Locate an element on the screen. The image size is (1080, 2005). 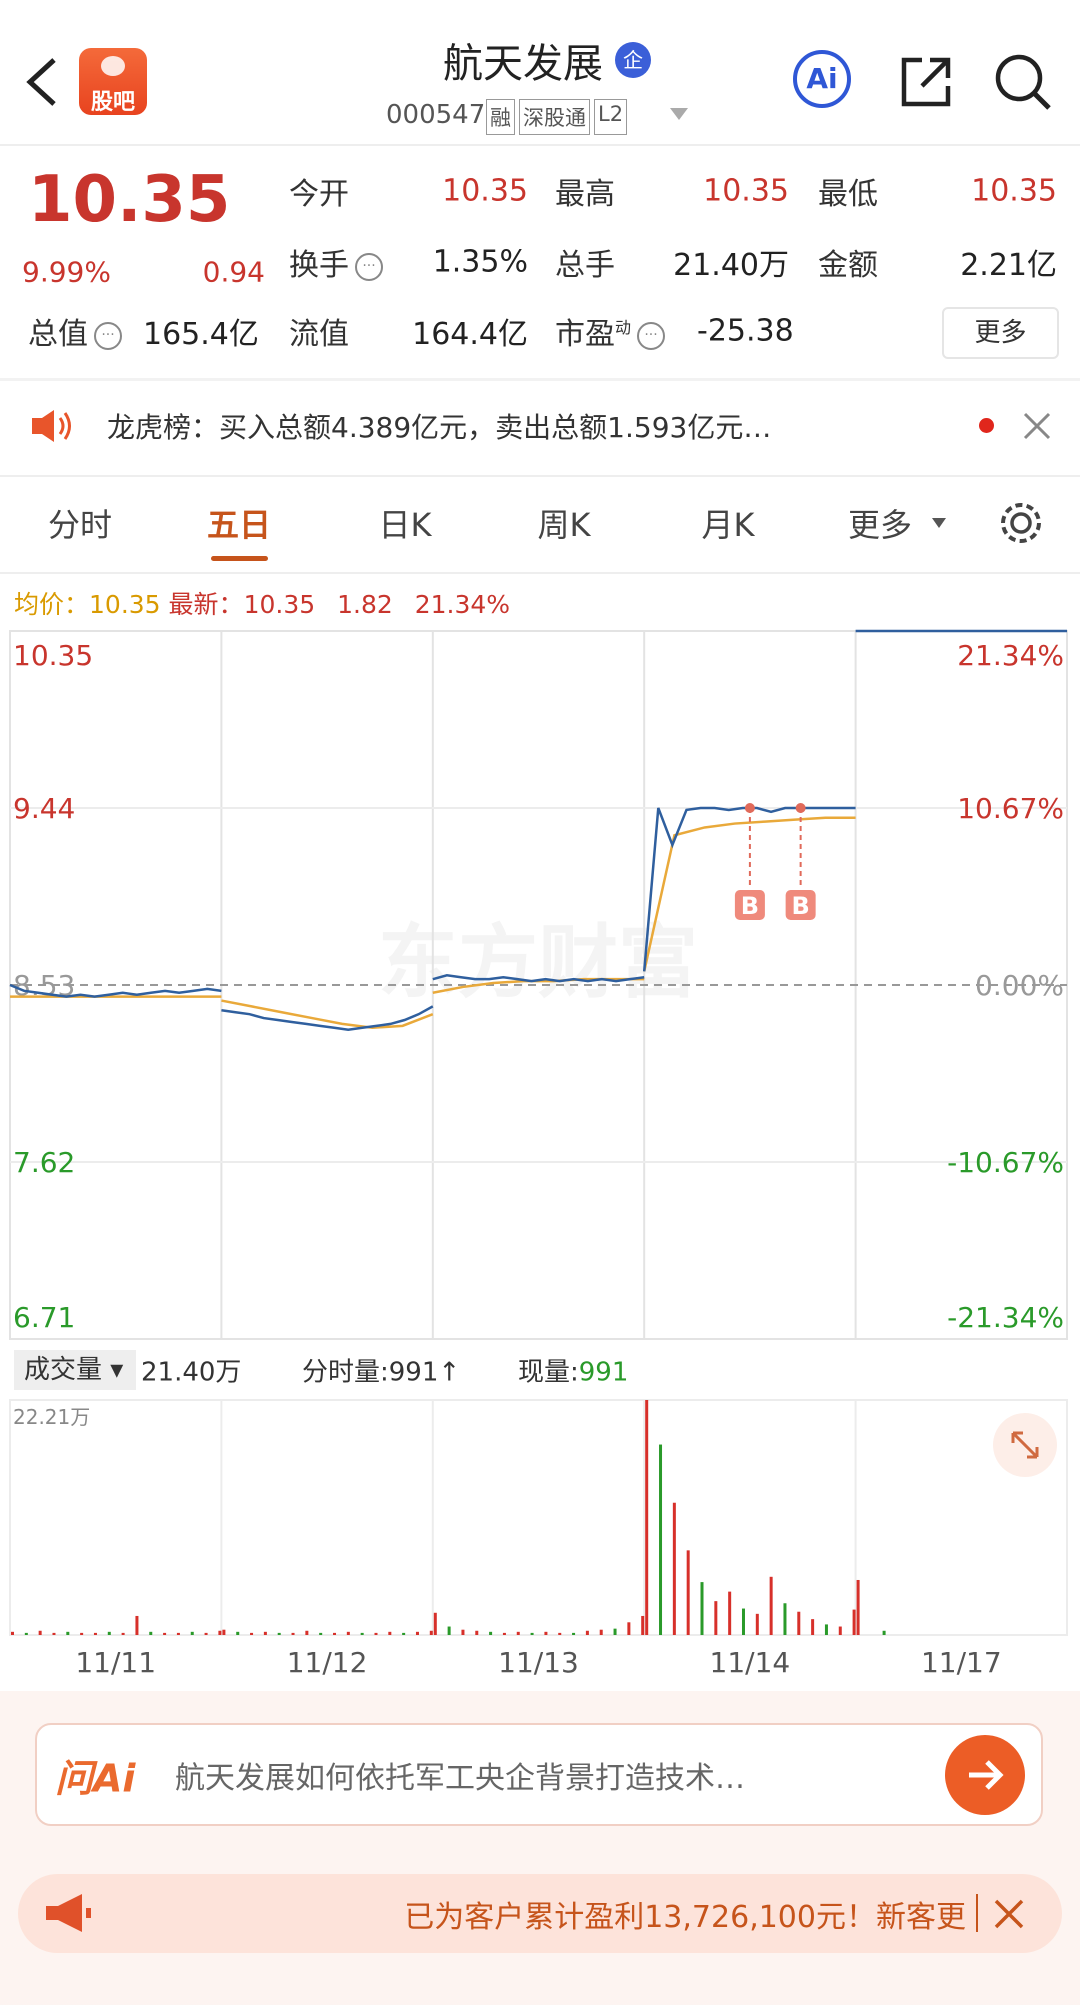
field-label: 换手 ··· is located at coordinates (336, 262).